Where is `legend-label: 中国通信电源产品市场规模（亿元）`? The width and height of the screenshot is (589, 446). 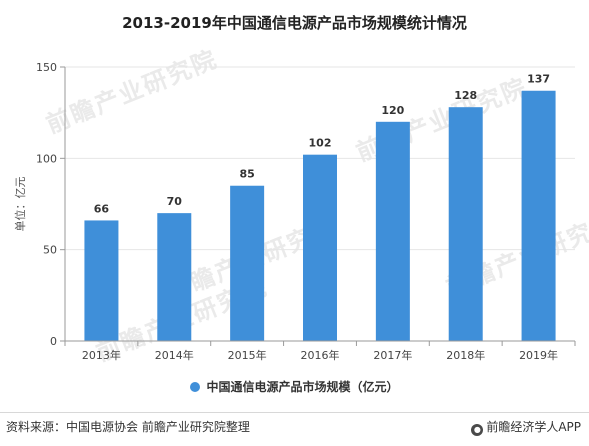 legend-label: 中国通信电源产品市场规模（亿元） is located at coordinates (302, 387).